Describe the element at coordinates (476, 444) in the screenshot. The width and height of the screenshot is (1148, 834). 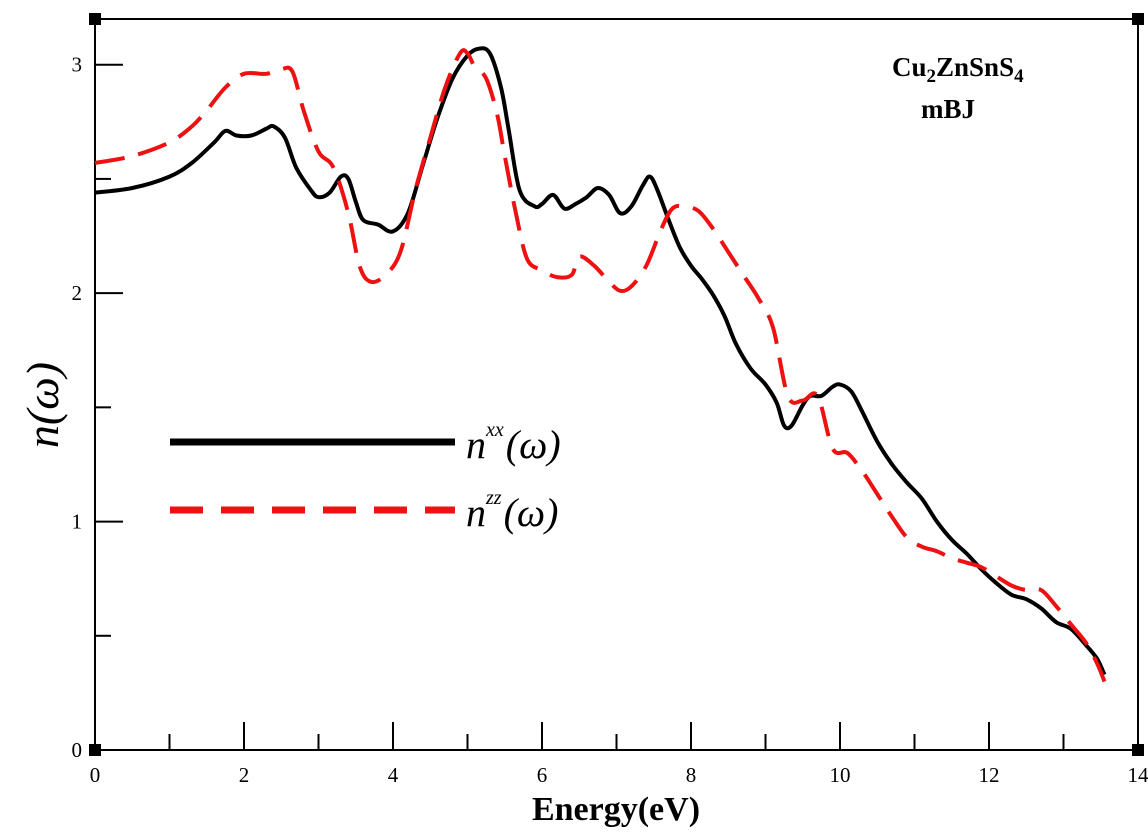
I see `legend-nxx-base: n` at that location.